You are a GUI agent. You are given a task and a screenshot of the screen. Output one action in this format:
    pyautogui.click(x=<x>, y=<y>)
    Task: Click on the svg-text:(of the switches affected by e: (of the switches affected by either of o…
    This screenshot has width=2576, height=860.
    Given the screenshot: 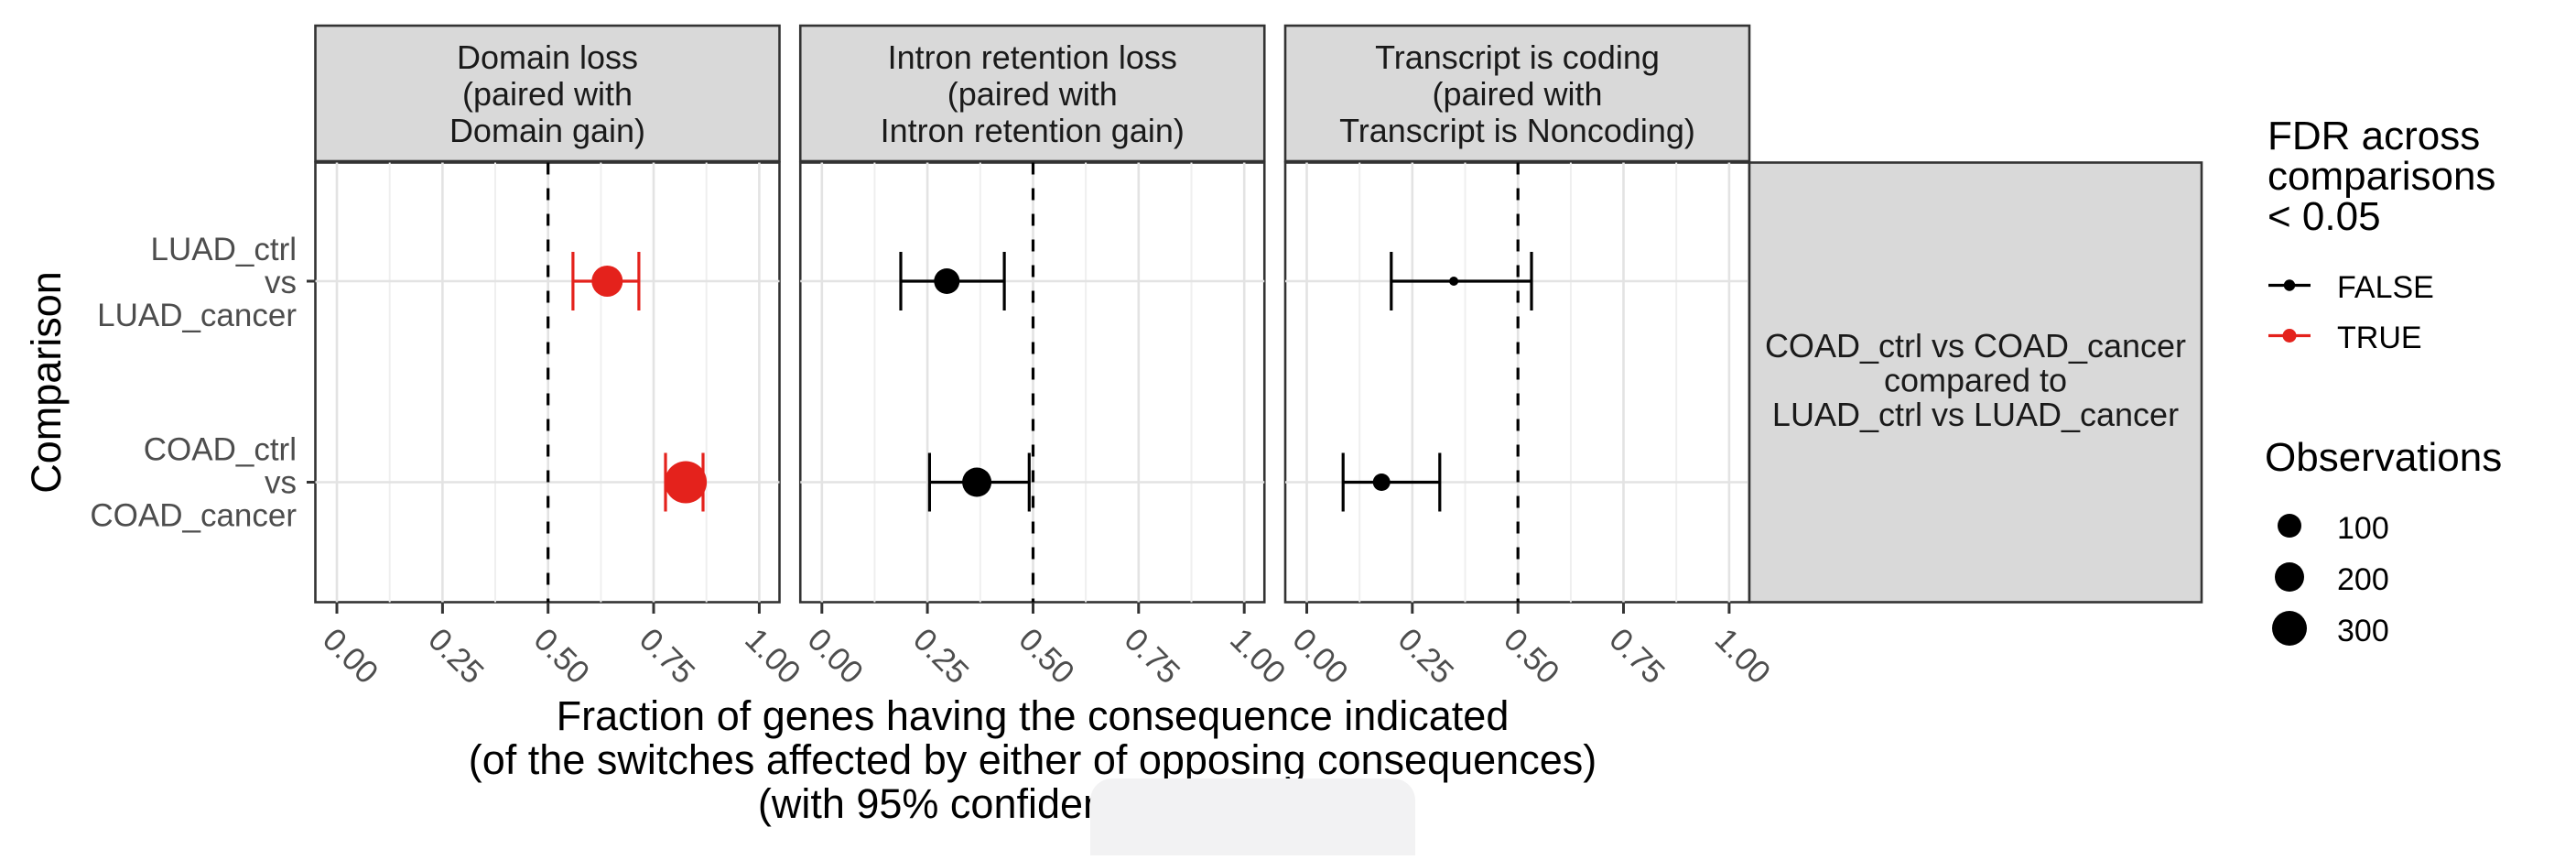 What is the action you would take?
    pyautogui.click(x=1032, y=759)
    